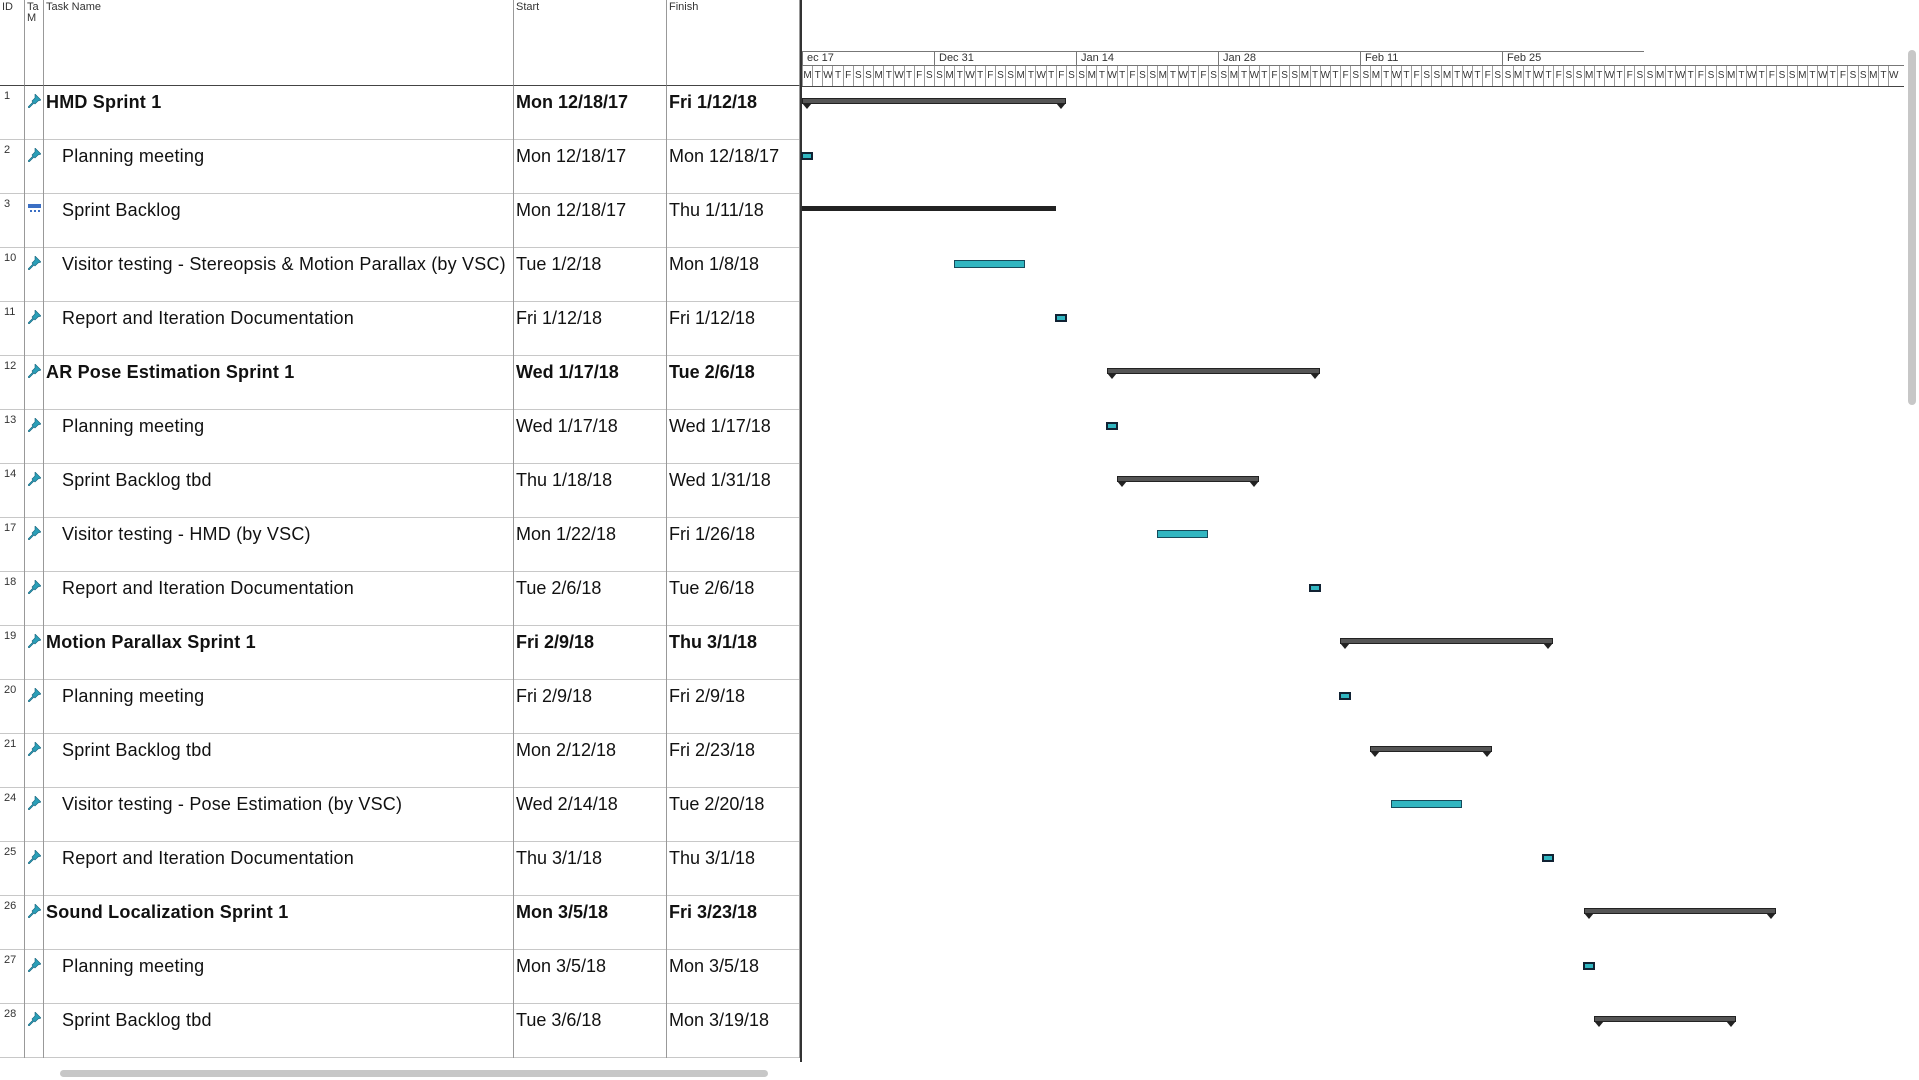 The image size is (1919, 1080). What do you see at coordinates (959, 1073) in the screenshot?
I see `horizontal-scrollbar` at bounding box center [959, 1073].